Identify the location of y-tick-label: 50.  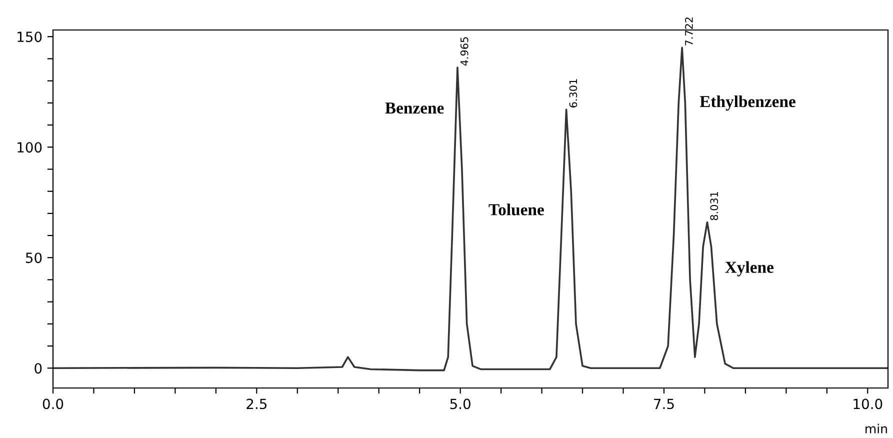
(34, 258).